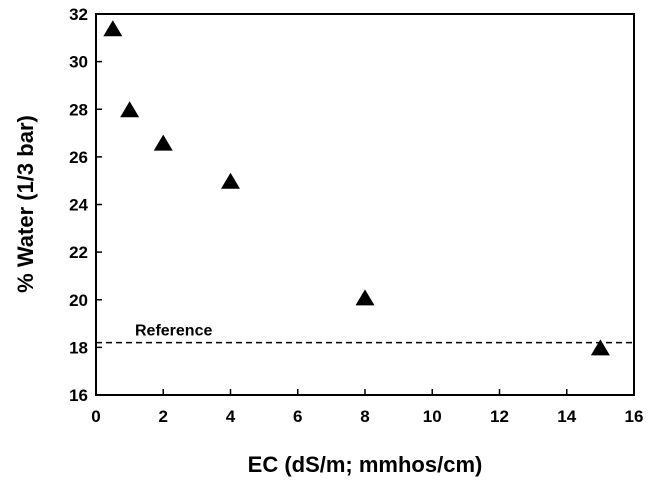  Describe the element at coordinates (25, 204) in the screenshot. I see `y-axis-title: % Water (1/3 bar)` at that location.